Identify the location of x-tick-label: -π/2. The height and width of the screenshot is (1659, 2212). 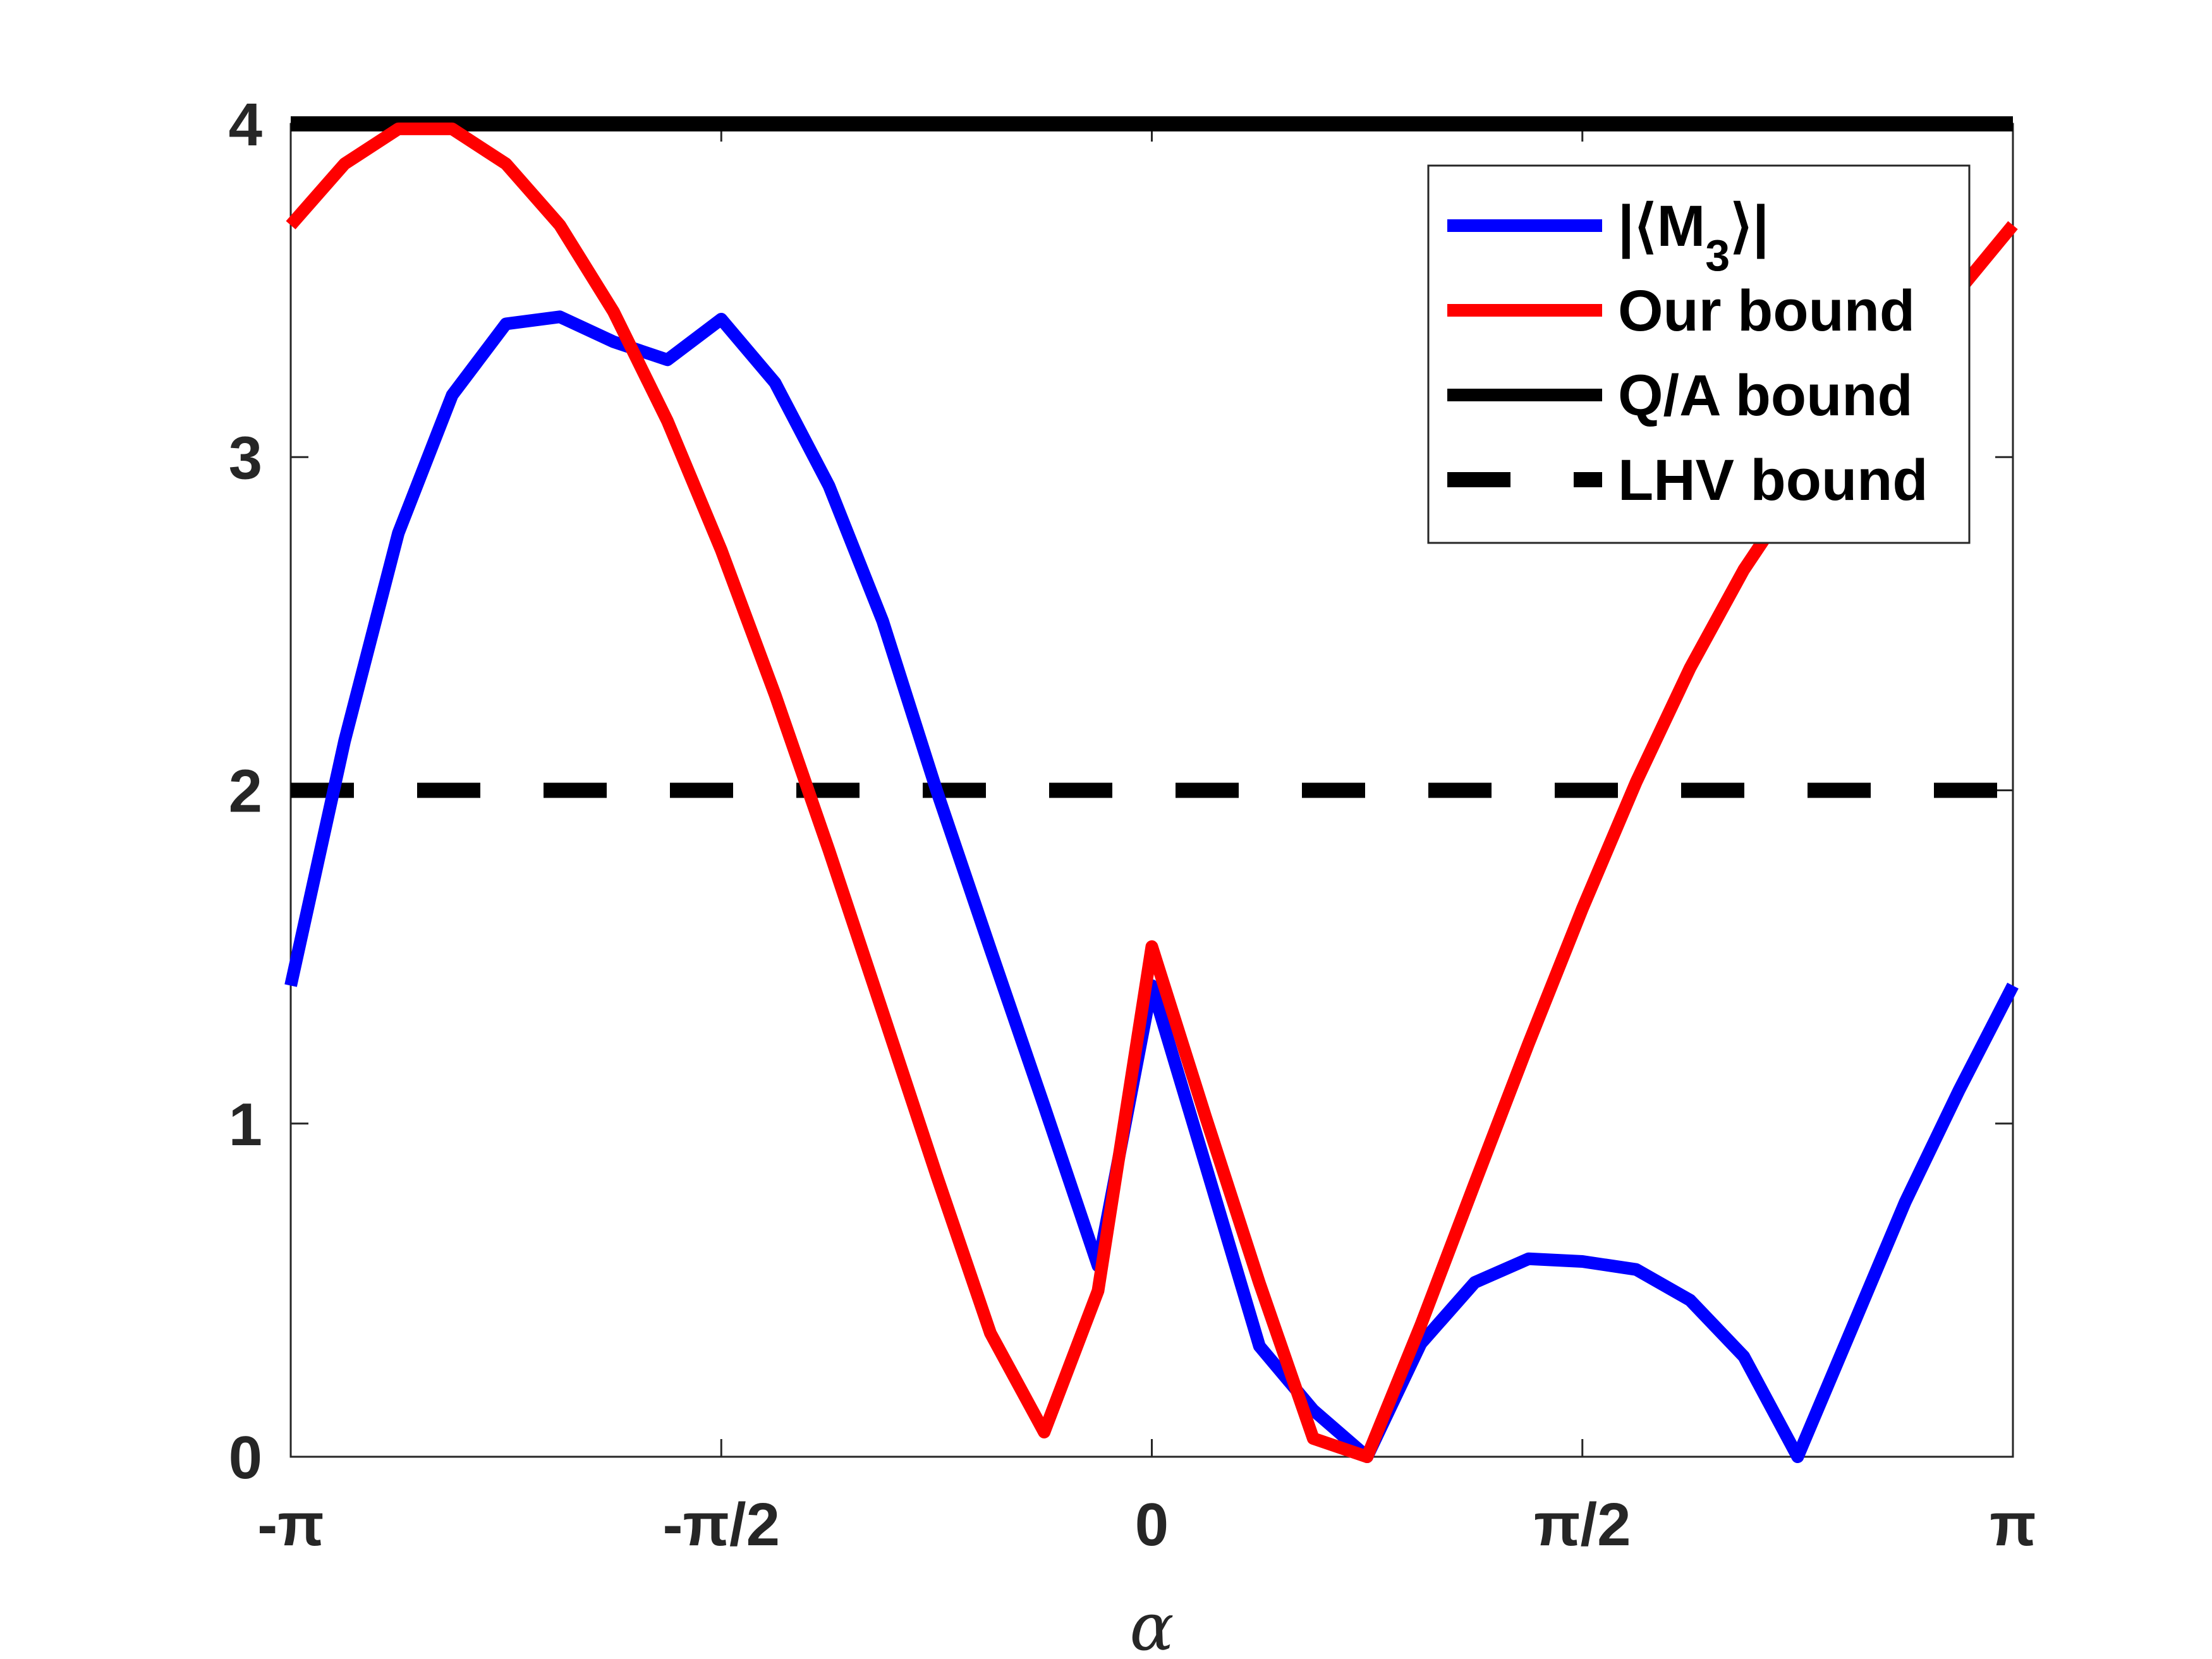
(721, 1525).